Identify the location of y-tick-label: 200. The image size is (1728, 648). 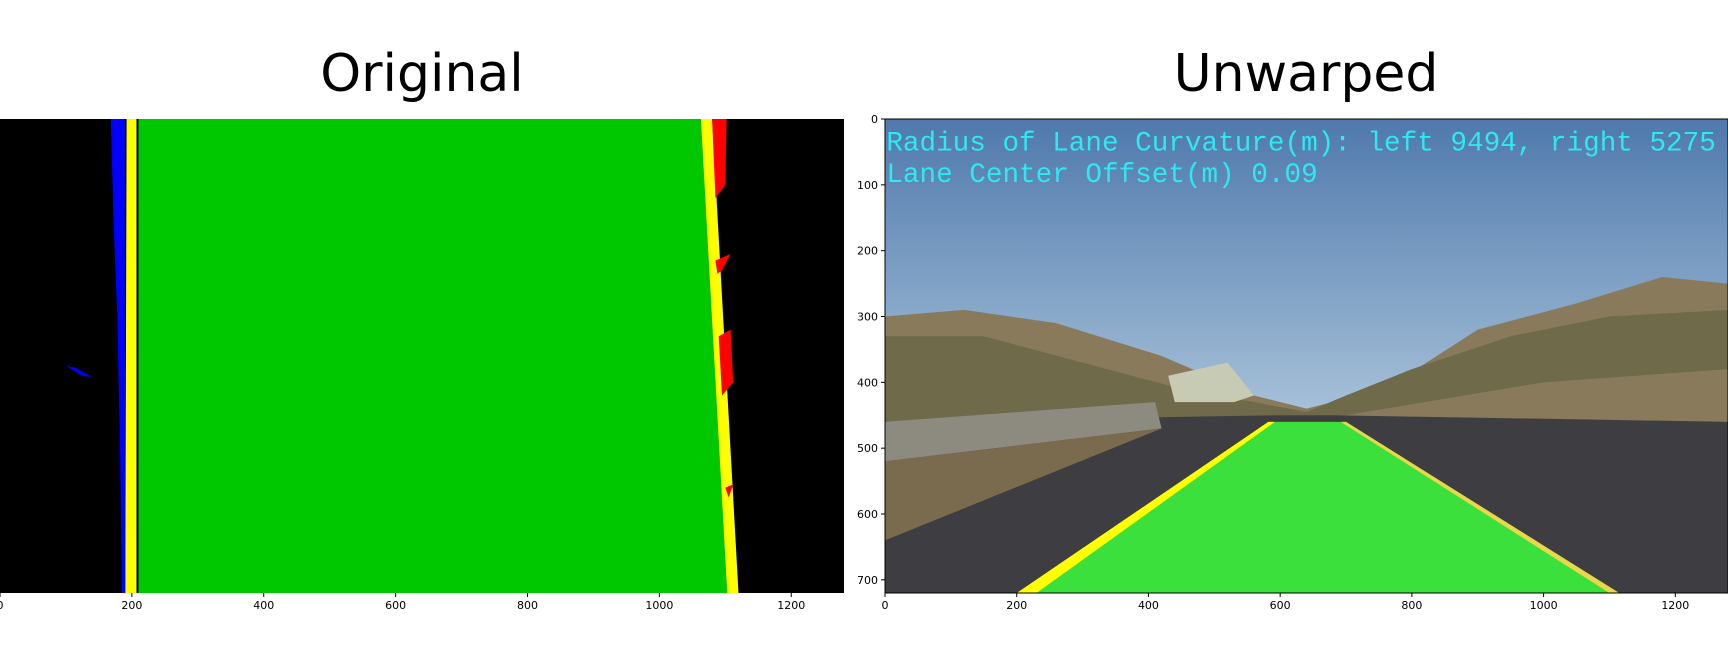
(867, 251).